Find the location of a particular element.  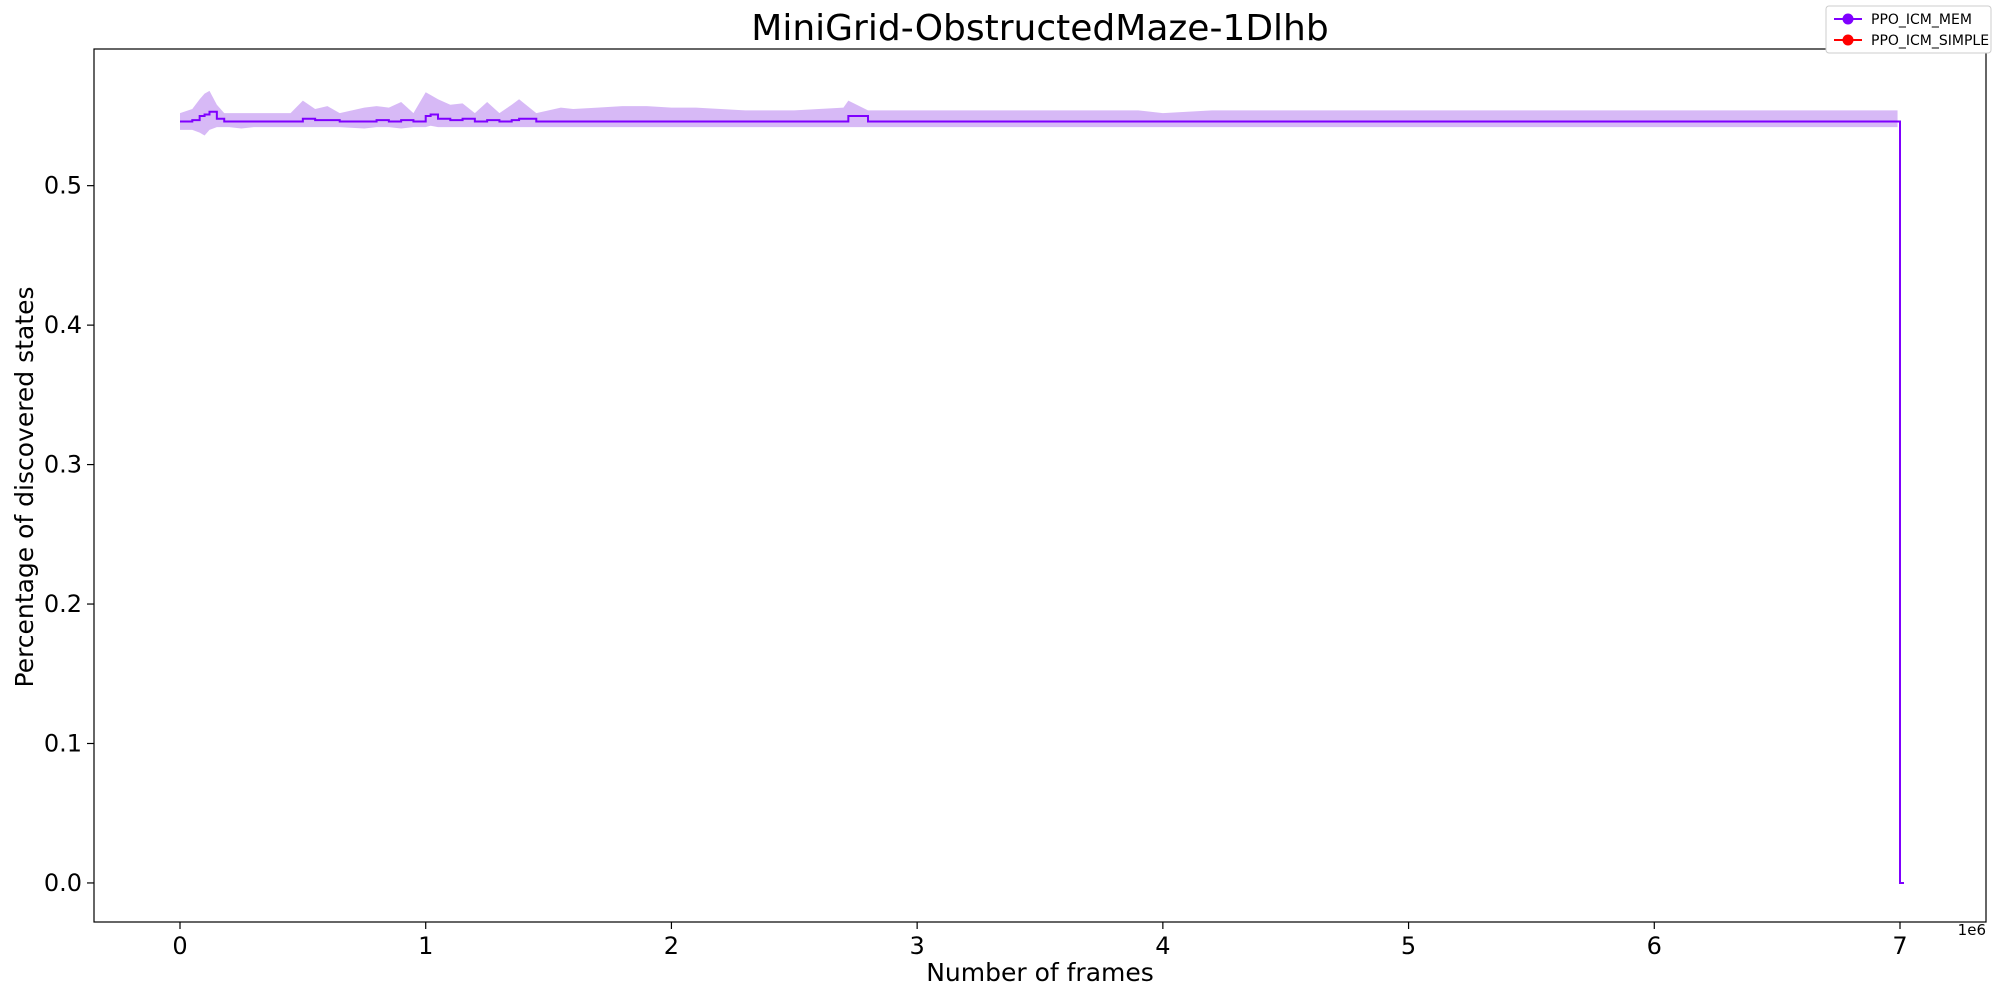

y-tick-label: 0.4 is located at coordinates (63, 325).